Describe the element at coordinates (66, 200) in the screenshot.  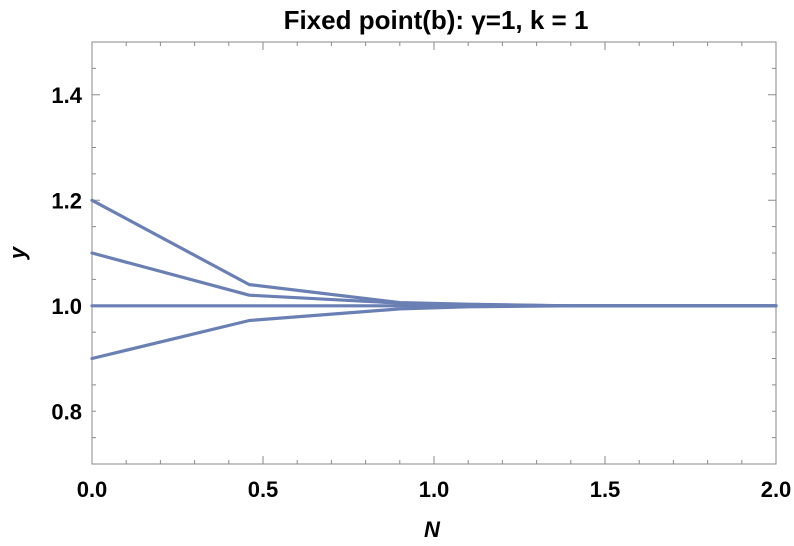
I see `y-tick-label: 1.2` at that location.